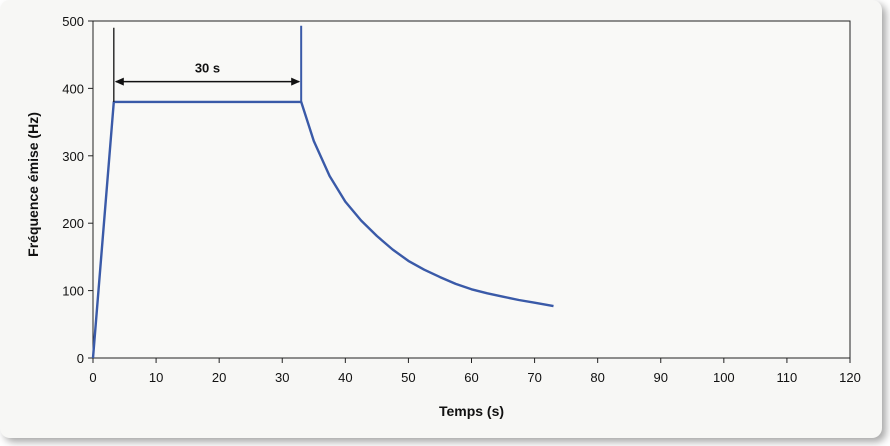 The width and height of the screenshot is (890, 446). Describe the element at coordinates (282, 377) in the screenshot. I see `x-tick-label: 30` at that location.